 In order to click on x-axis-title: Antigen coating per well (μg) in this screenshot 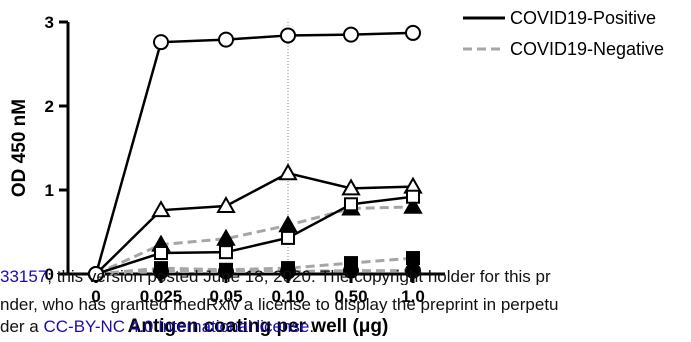, I will do `click(258, 326)`.